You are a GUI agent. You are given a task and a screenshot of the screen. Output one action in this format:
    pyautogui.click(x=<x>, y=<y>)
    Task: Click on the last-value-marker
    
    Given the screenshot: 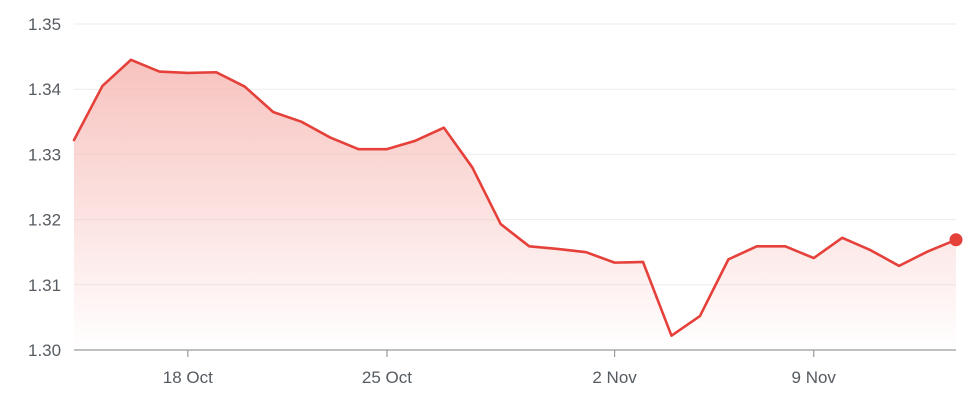 What is the action you would take?
    pyautogui.click(x=956, y=240)
    